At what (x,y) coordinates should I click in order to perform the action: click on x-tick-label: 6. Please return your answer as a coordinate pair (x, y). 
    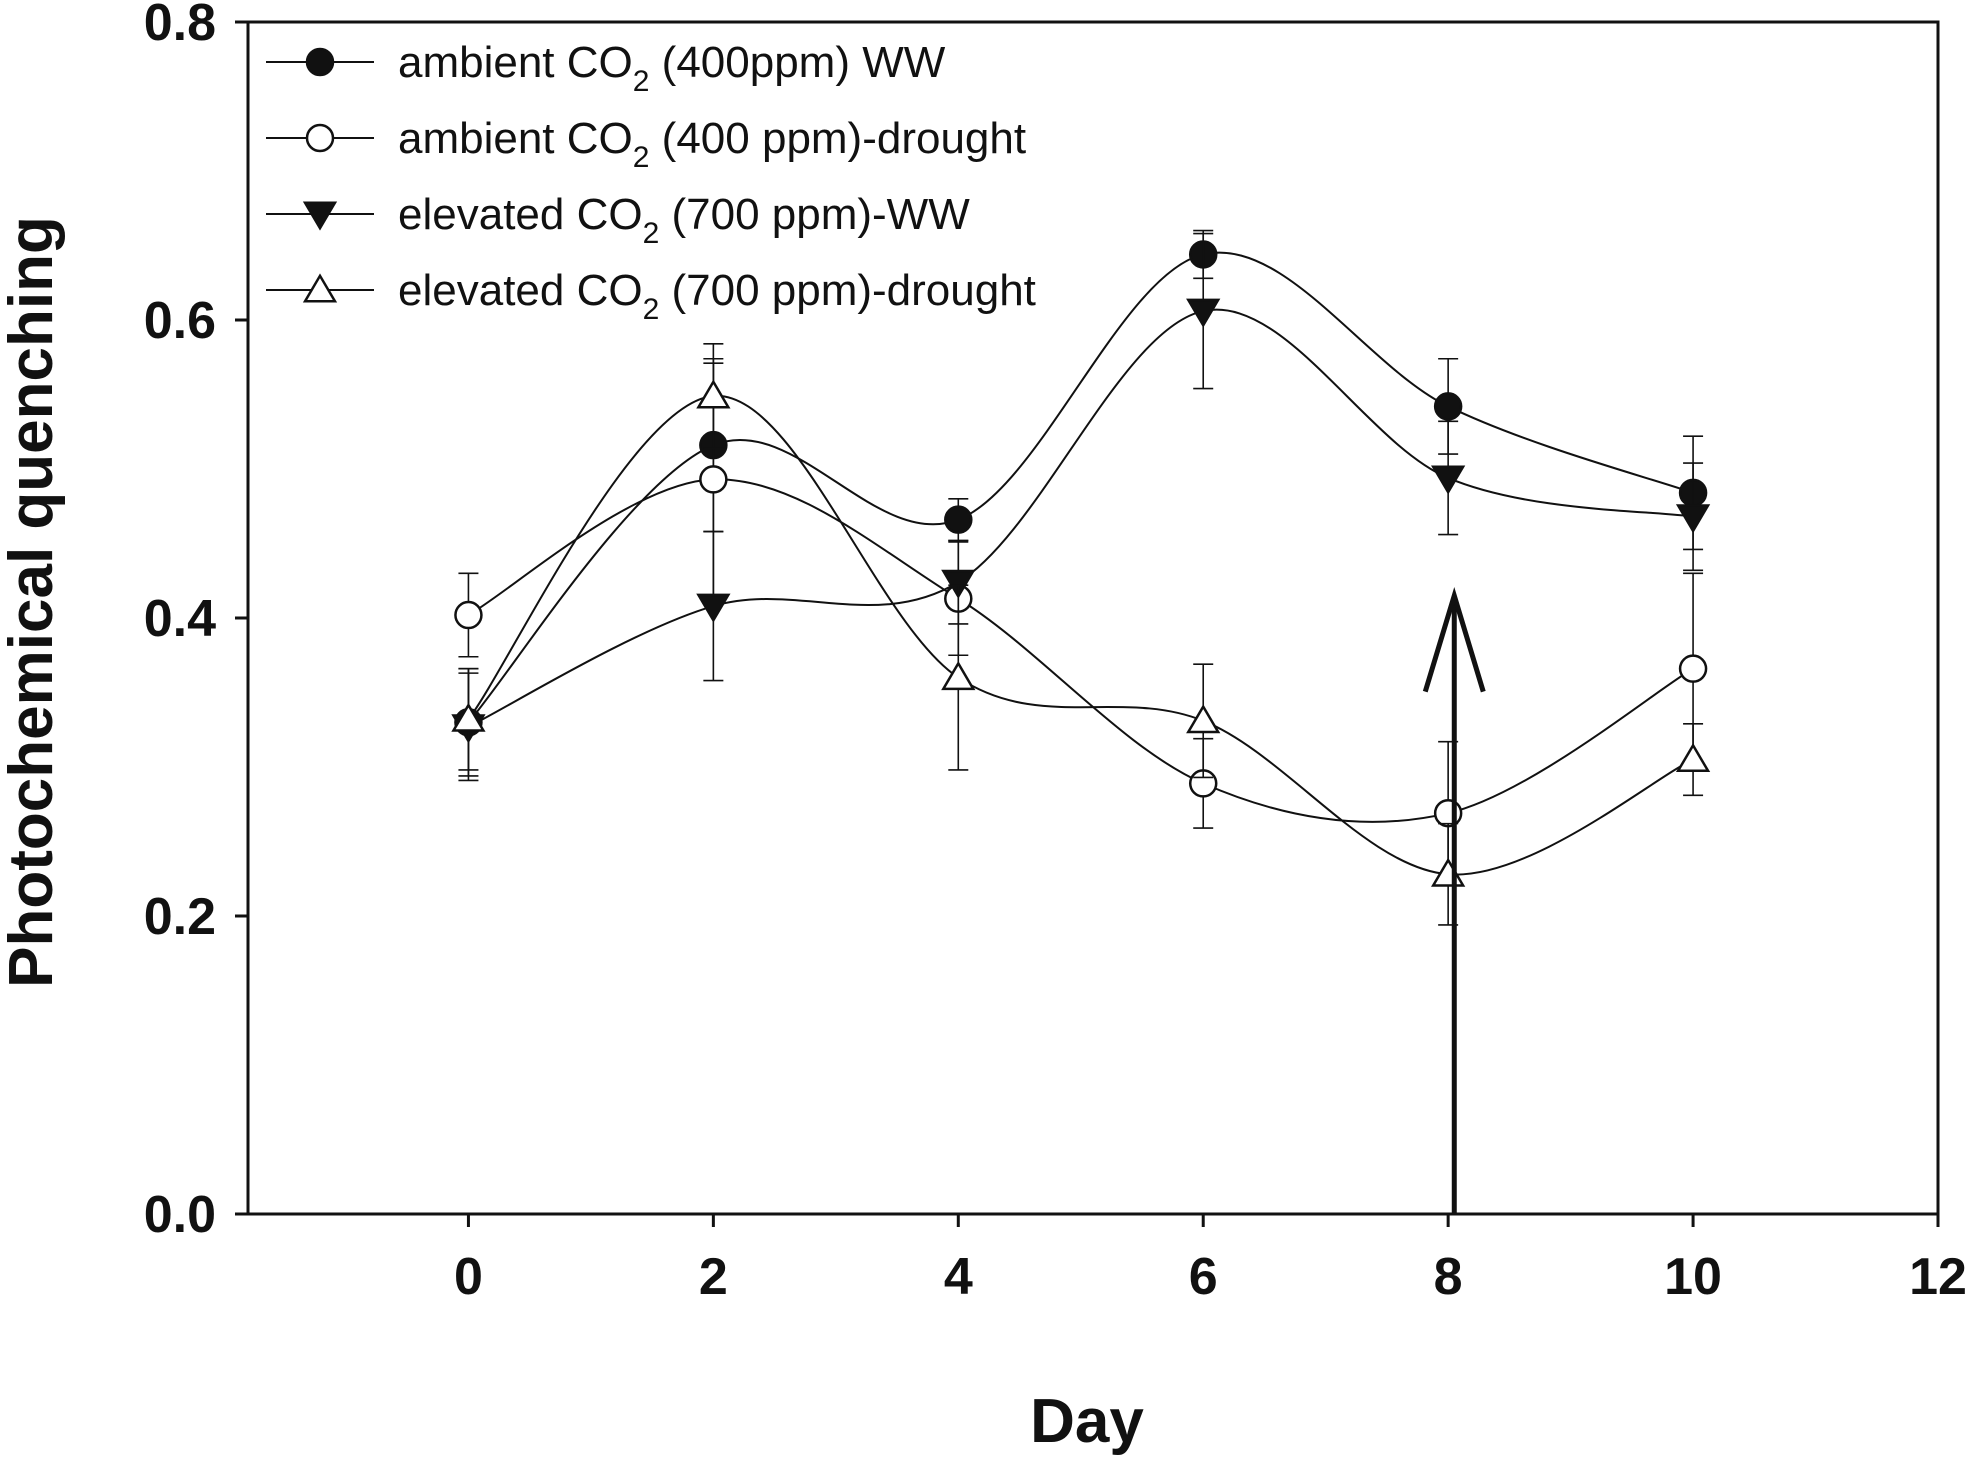
    Looking at the image, I should click on (1203, 1277).